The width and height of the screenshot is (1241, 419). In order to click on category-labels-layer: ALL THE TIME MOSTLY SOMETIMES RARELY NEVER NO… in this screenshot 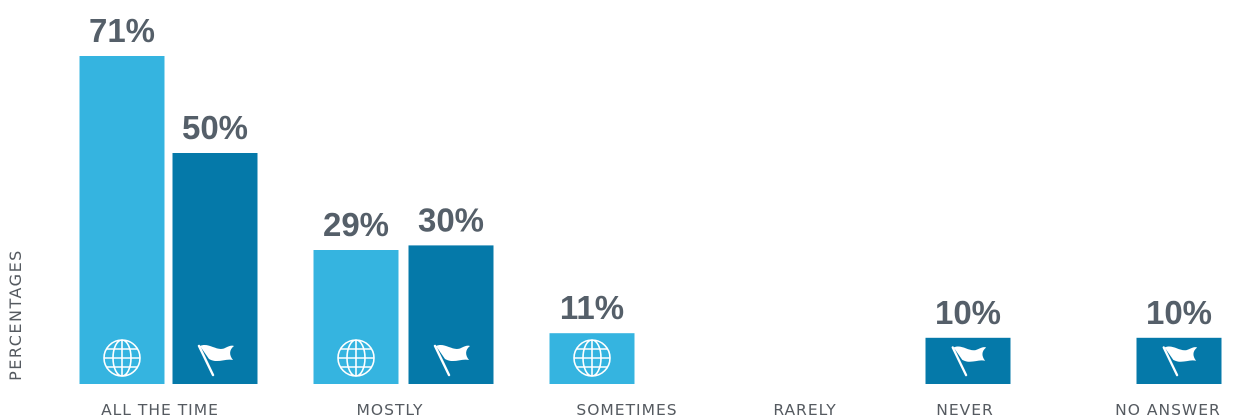, I will do `click(661, 410)`.